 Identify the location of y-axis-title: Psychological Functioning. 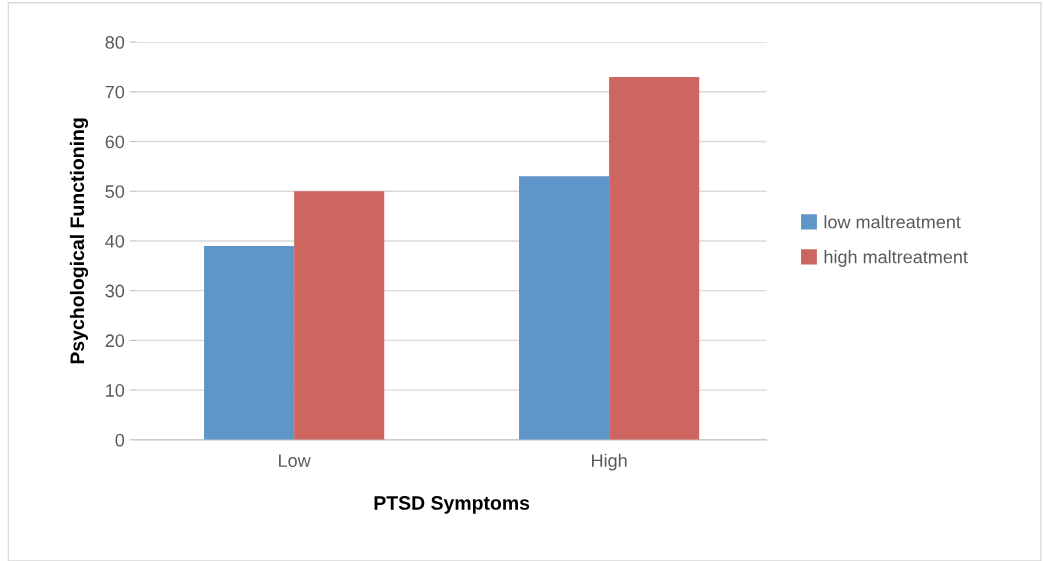
(79, 241).